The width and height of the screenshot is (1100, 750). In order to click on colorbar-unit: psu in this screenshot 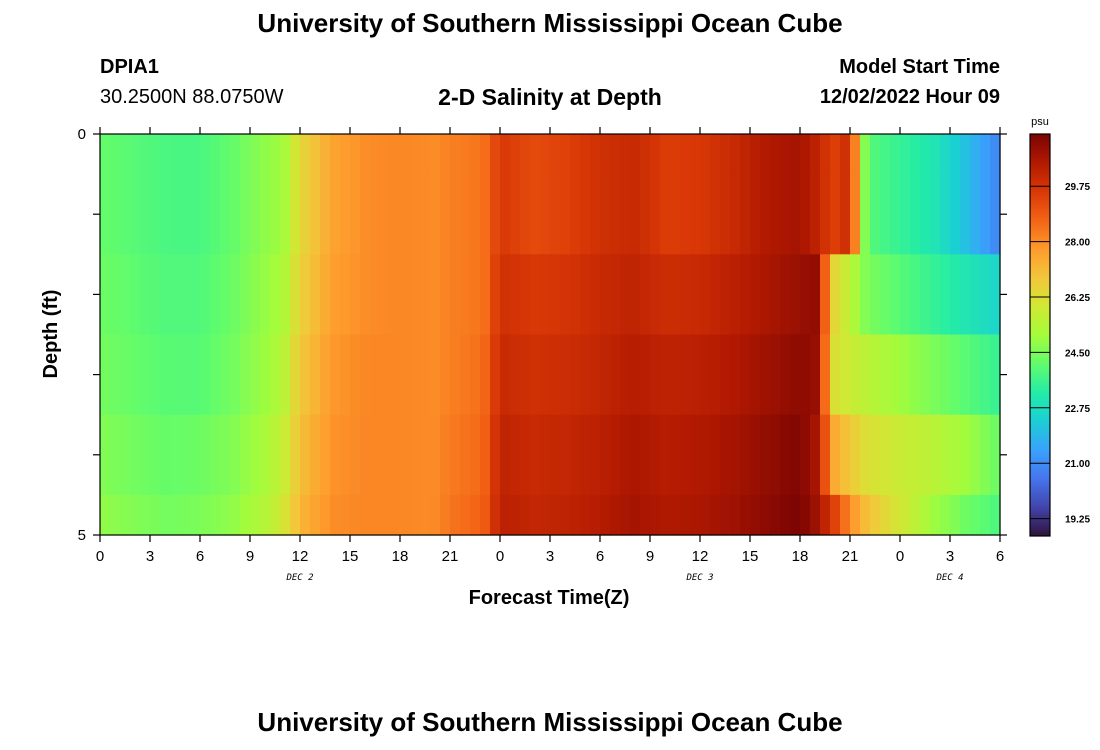, I will do `click(1040, 122)`.